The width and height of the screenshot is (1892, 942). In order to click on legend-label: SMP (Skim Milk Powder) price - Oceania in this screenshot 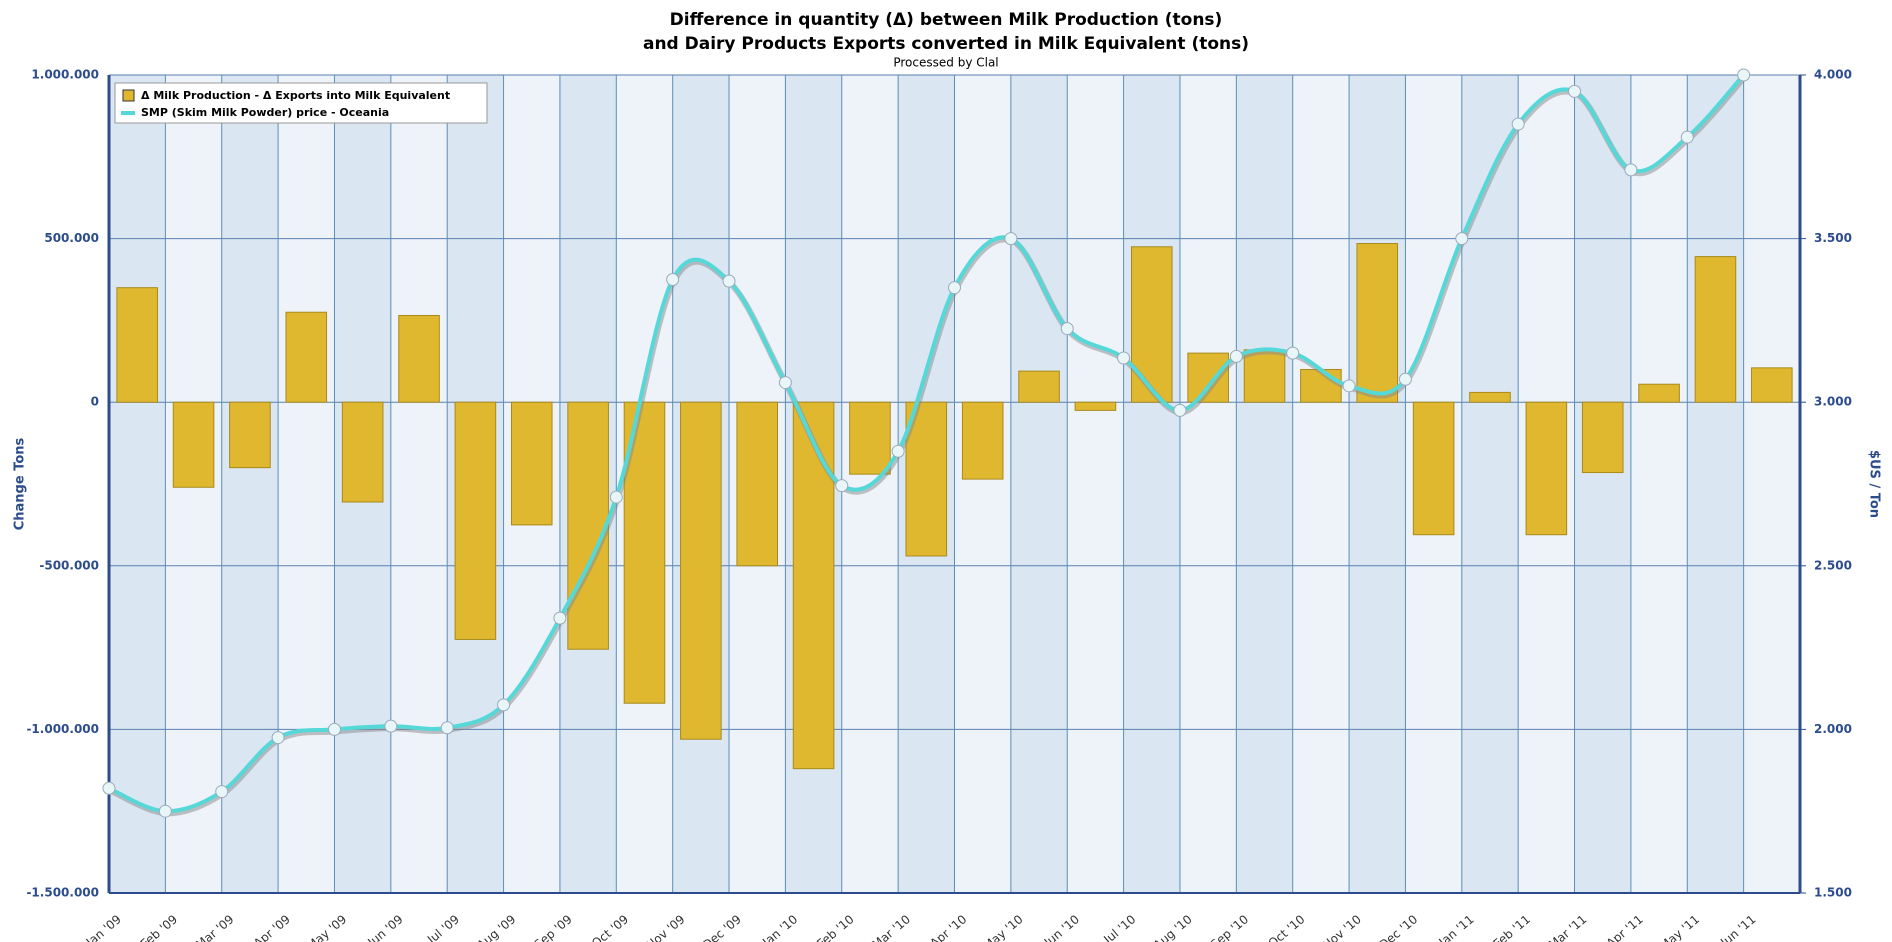, I will do `click(265, 112)`.